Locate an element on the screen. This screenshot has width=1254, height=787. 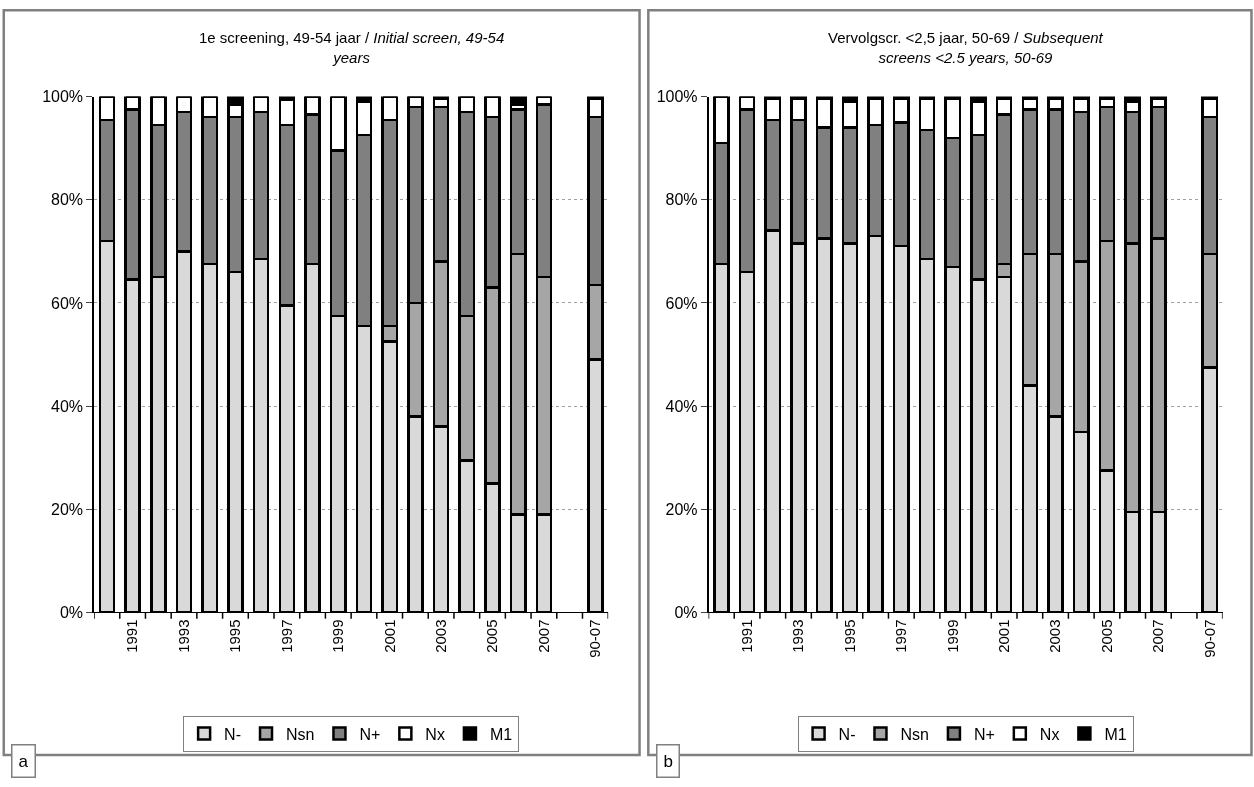
chart-title: 1e screening, 49-54 jaar / Initial screen, 49-54 years is located at coordinates (352, 47).